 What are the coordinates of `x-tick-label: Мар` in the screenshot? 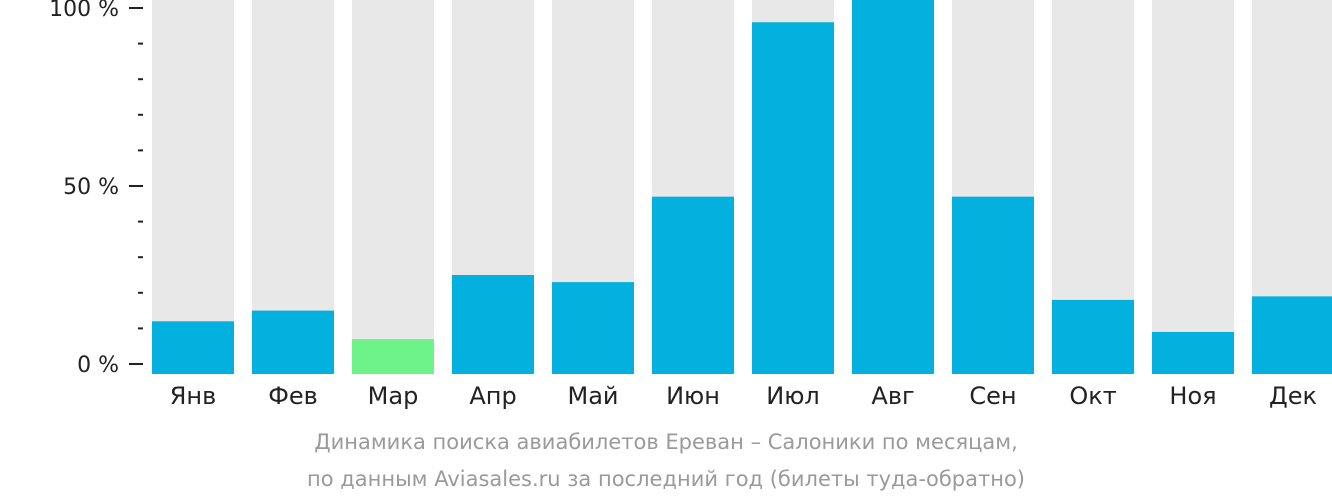 It's located at (393, 396).